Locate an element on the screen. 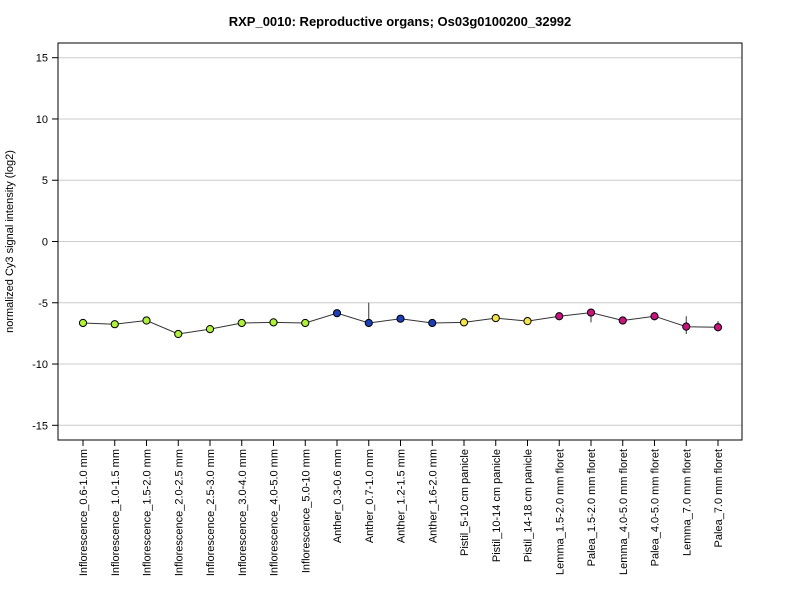 The image size is (800, 600). y-tick-label: 10 is located at coordinates (42, 120).